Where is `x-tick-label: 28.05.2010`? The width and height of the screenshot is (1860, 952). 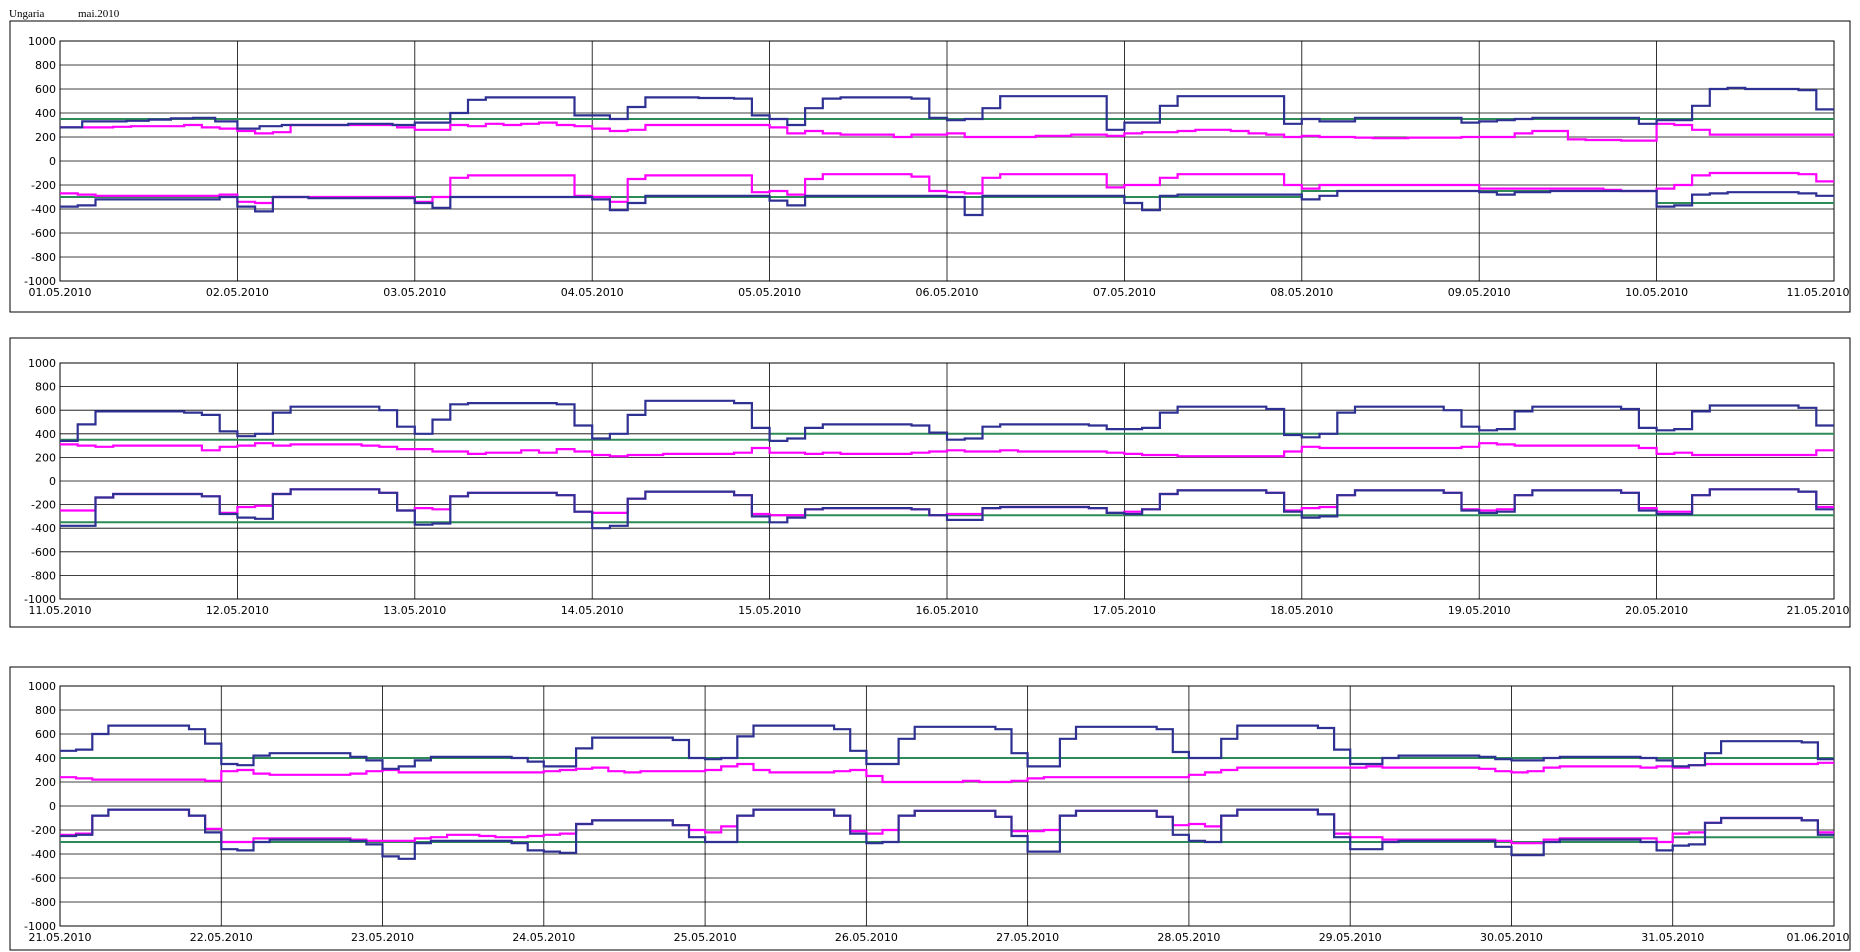 x-tick-label: 28.05.2010 is located at coordinates (1188, 937).